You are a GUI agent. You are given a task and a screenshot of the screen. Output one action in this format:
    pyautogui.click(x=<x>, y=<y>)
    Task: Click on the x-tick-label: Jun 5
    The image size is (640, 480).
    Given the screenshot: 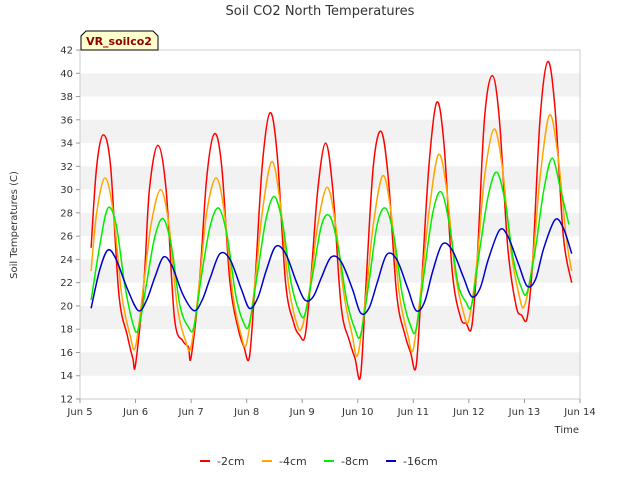 What is the action you would take?
    pyautogui.click(x=79, y=412)
    